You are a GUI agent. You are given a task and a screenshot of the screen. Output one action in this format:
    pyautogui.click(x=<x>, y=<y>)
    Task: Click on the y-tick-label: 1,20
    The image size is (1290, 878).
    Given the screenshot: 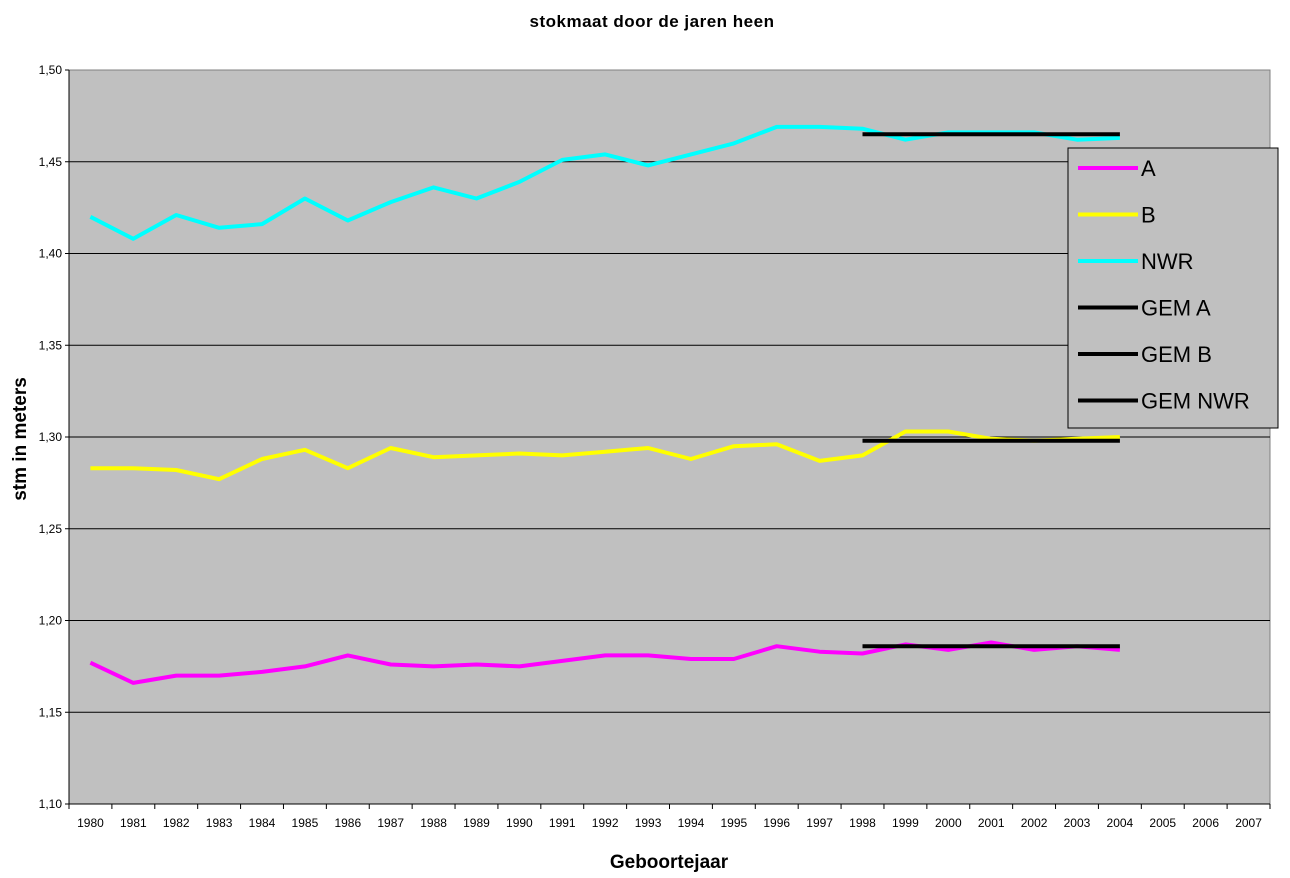 What is the action you would take?
    pyautogui.click(x=51, y=621)
    